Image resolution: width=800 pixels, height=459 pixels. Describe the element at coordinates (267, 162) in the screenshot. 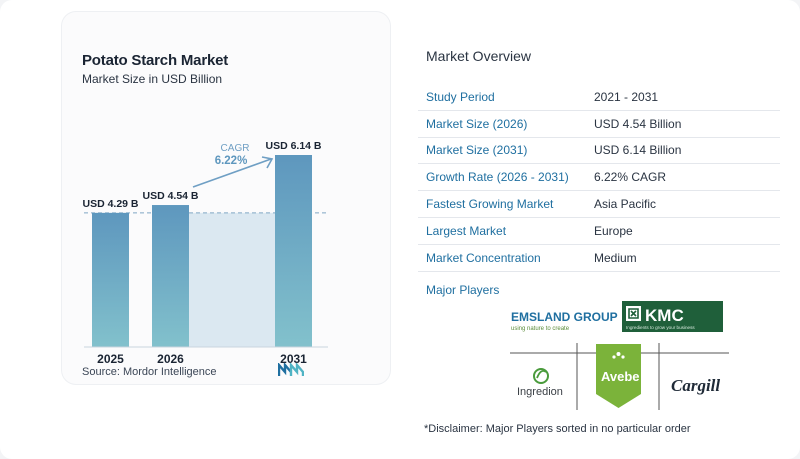

I see `cagr-arrow-head` at that location.